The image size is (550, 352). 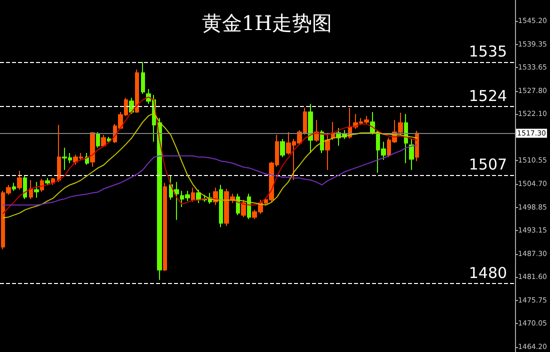 I want to click on ref-line-label: 1524, so click(x=488, y=95).